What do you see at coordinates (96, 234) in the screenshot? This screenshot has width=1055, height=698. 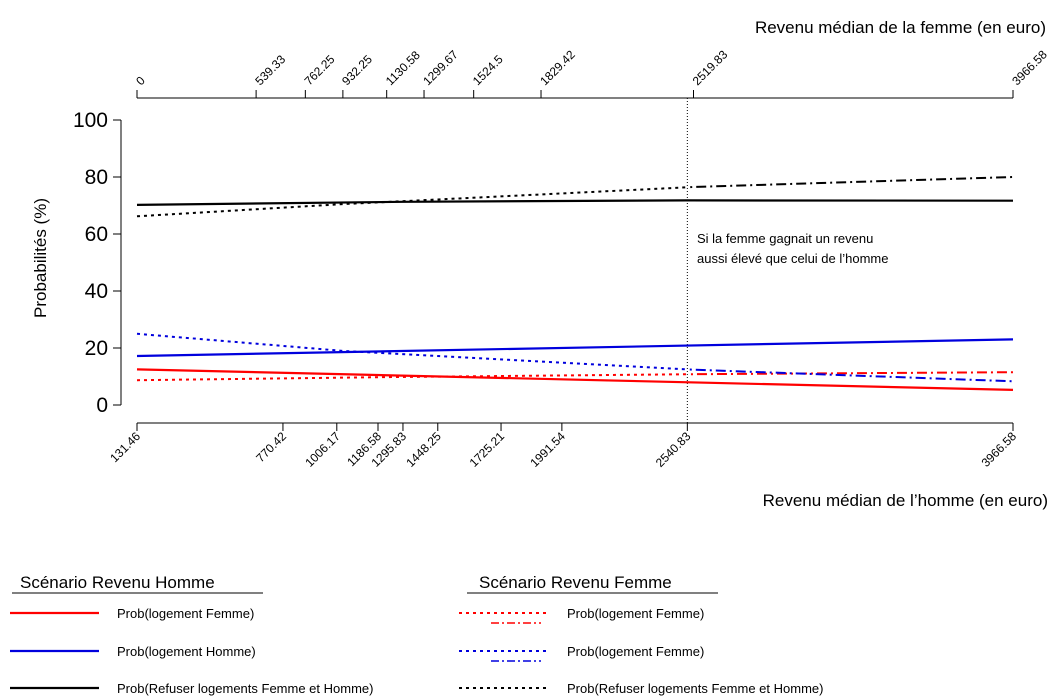 I see `y-tick-label: 60` at bounding box center [96, 234].